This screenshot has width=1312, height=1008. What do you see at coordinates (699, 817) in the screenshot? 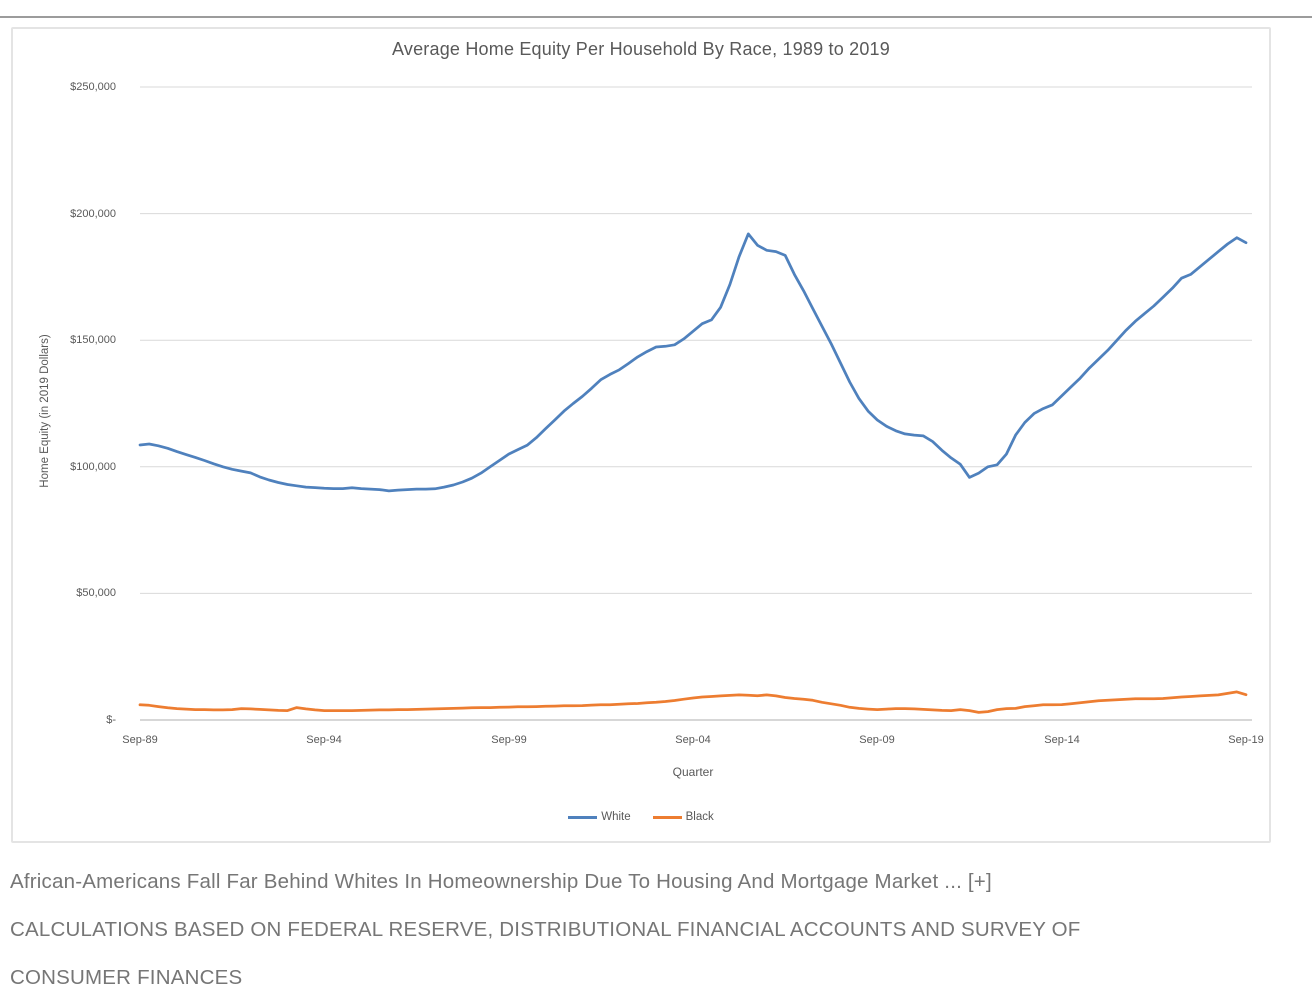
I see `legend-label: Black` at bounding box center [699, 817].